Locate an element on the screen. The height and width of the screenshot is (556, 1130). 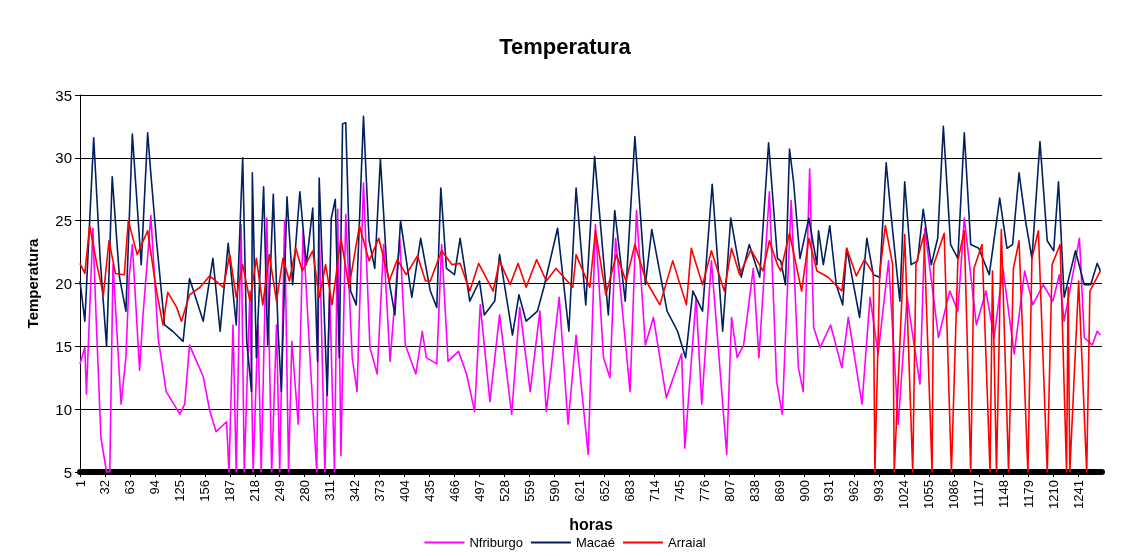
x-tick-label: 590 is located at coordinates (554, 491).